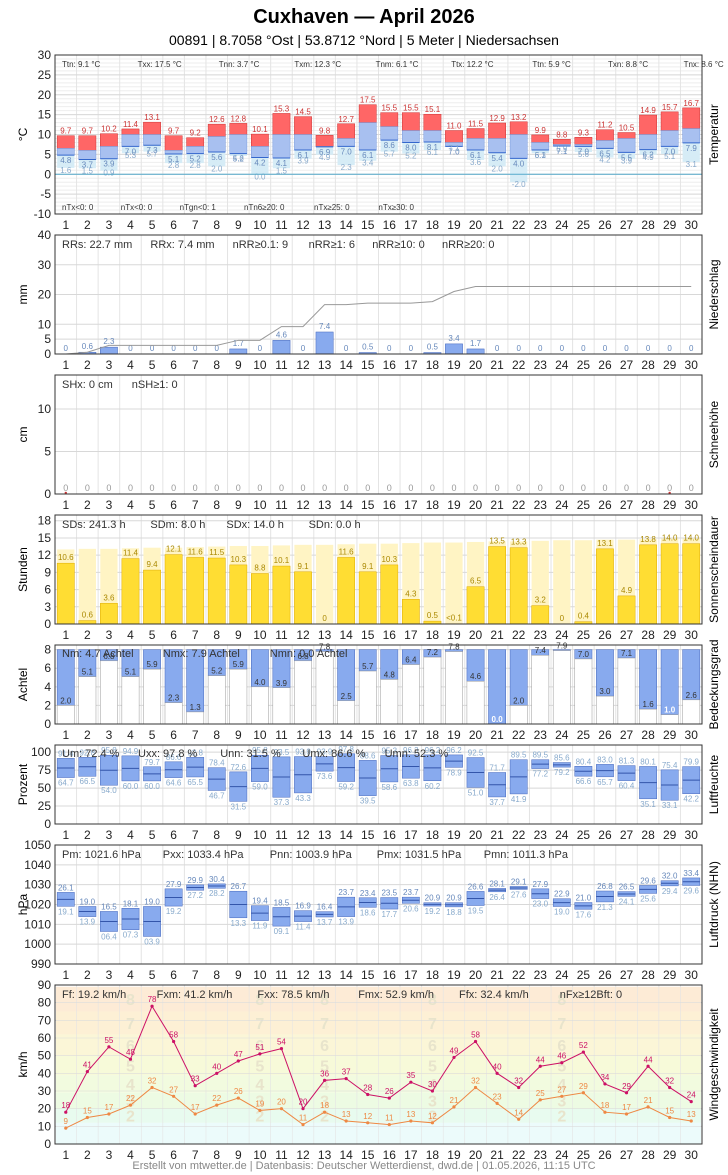  What do you see at coordinates (260, 787) in the screenshot?
I see `un-value-label: 59.0` at bounding box center [260, 787].